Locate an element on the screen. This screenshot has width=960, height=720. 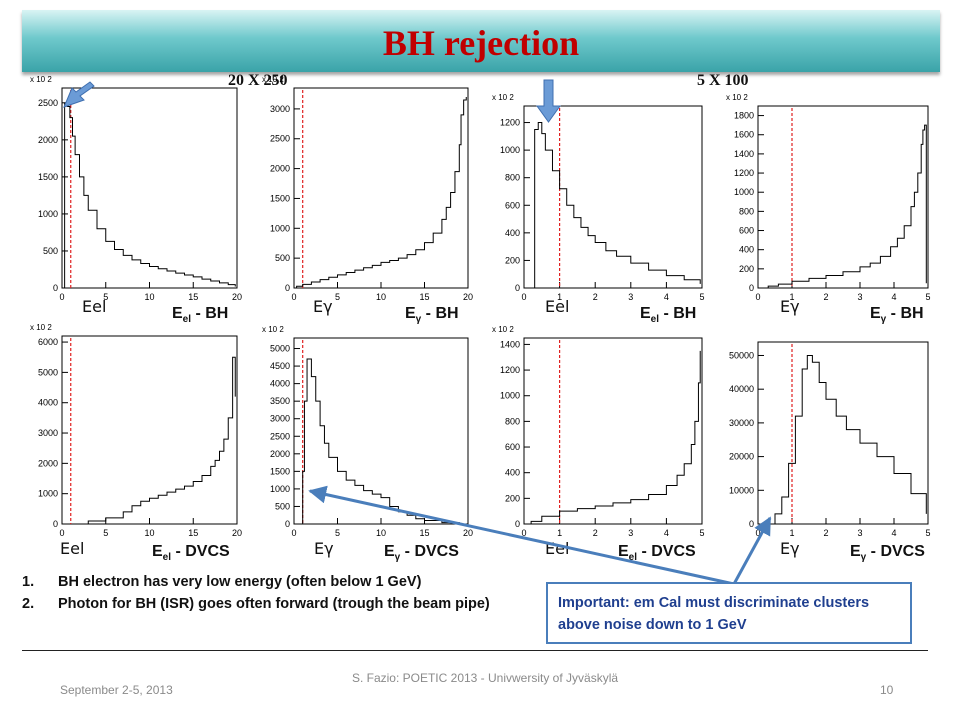
y-tick-label: 4500 is located at coordinates (280, 366).